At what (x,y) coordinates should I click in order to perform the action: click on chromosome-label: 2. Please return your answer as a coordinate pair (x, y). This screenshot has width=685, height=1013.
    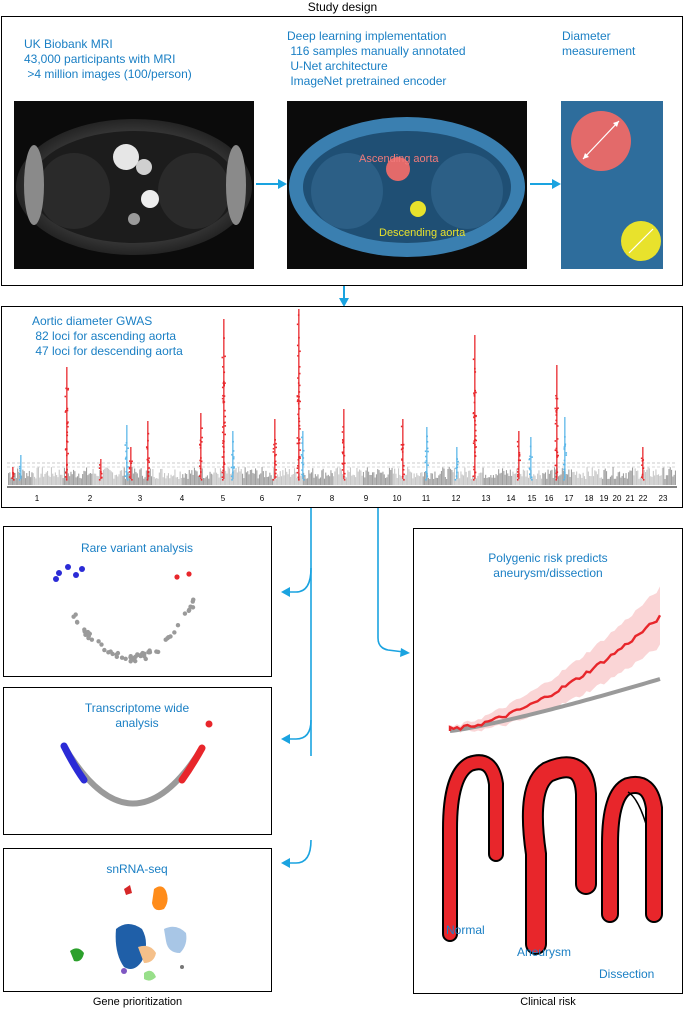
    Looking at the image, I should click on (90, 498).